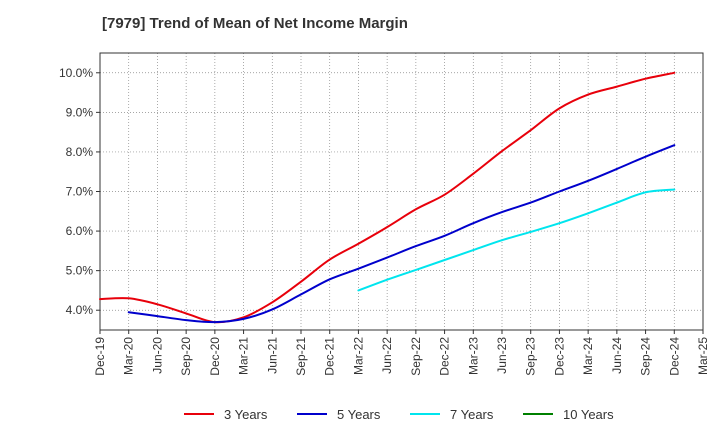 Image resolution: width=720 pixels, height=440 pixels. Describe the element at coordinates (674, 356) in the screenshot. I see `x-tick-label: Dec-24` at that location.